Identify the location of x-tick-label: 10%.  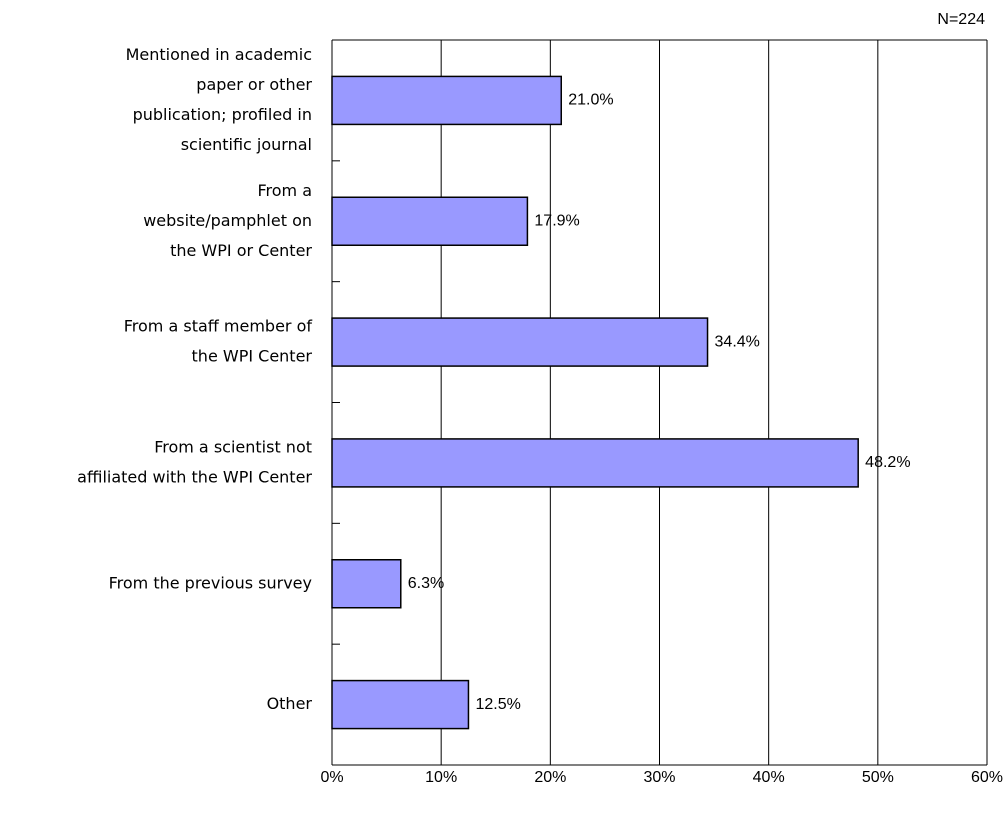
(441, 777).